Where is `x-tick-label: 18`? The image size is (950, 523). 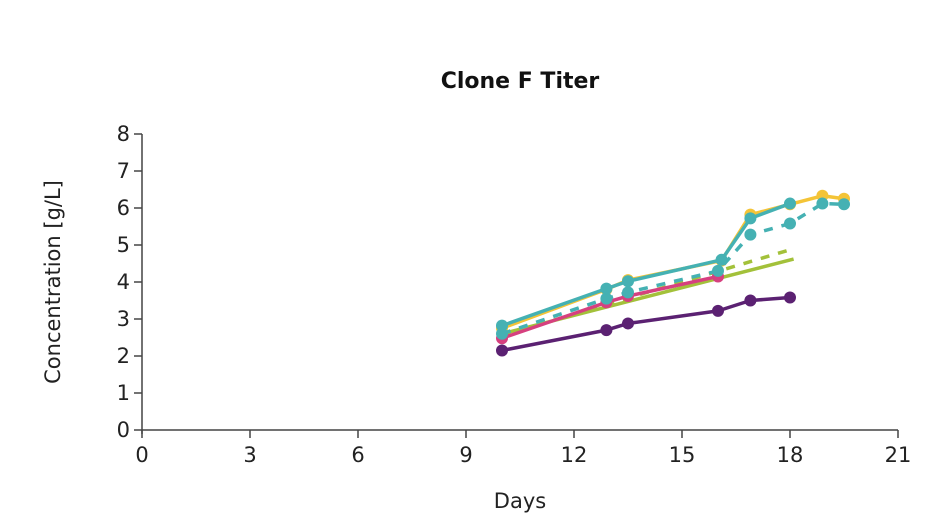 x-tick-label: 18 is located at coordinates (790, 455).